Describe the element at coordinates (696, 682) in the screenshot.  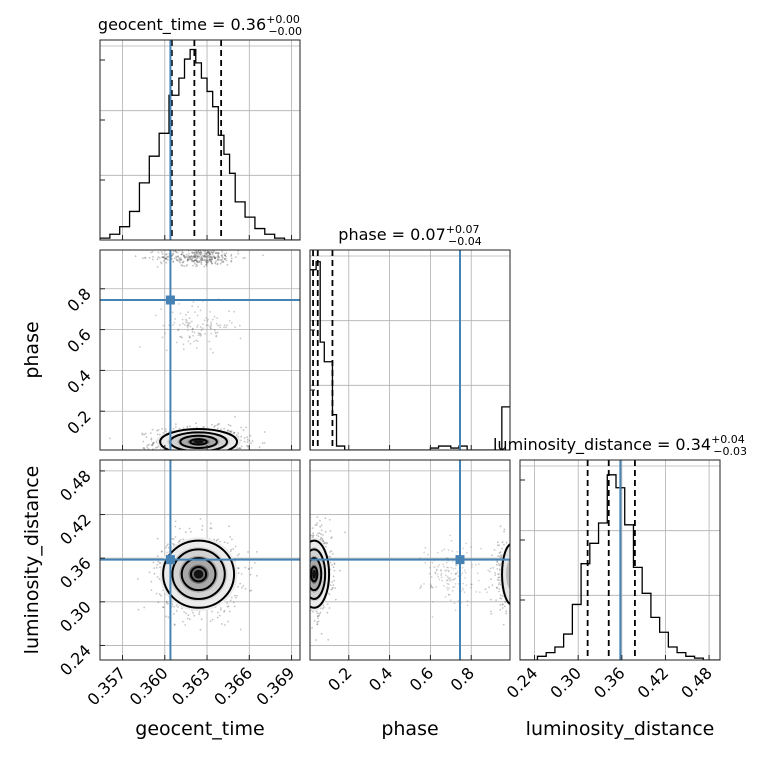
I see `x-tick-label: 0.48` at that location.